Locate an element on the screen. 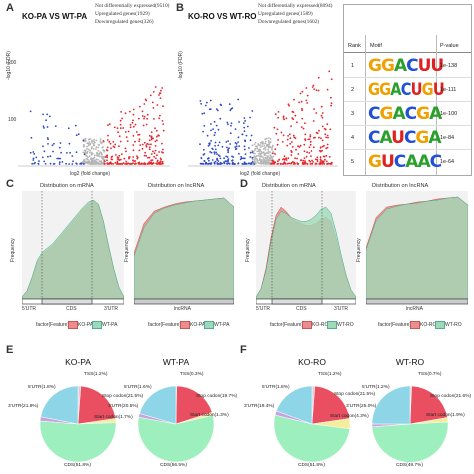  motif-row-divider is located at coordinates (407, 125).